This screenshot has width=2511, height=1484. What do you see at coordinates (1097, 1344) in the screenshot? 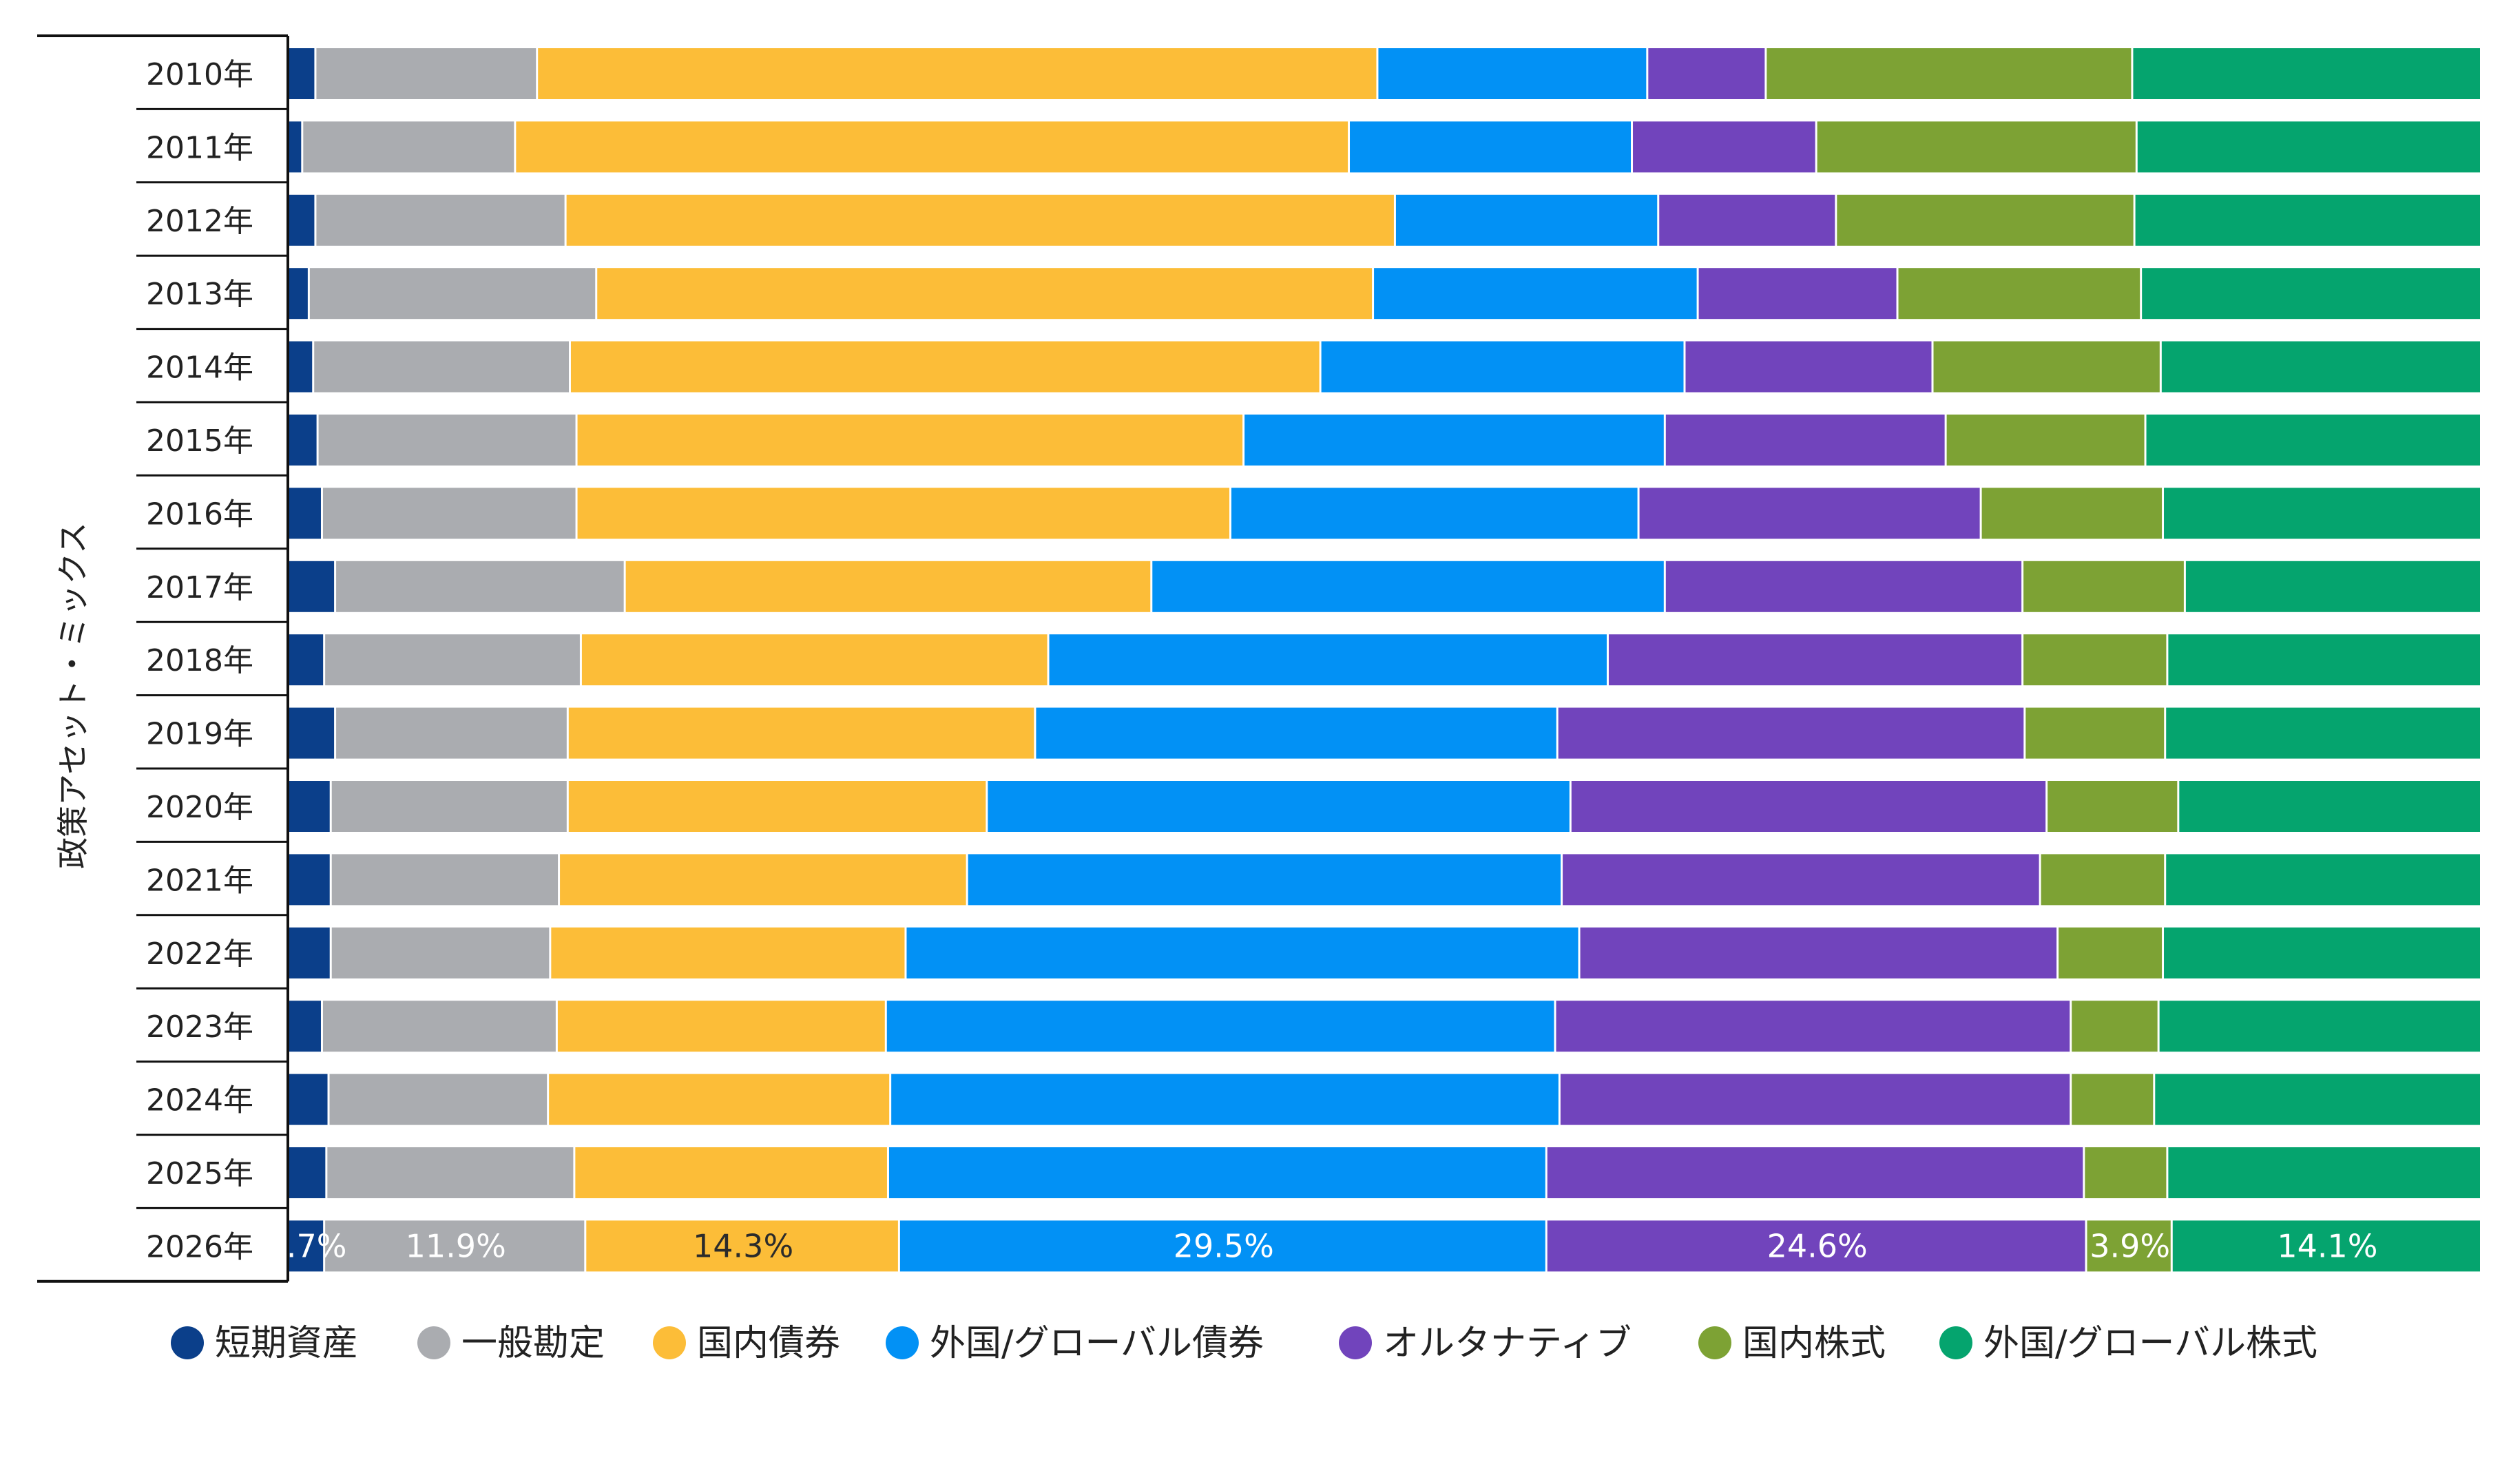
I see `legend-label-外国/グローバル債券: 外国/グローバル債券` at bounding box center [1097, 1344].